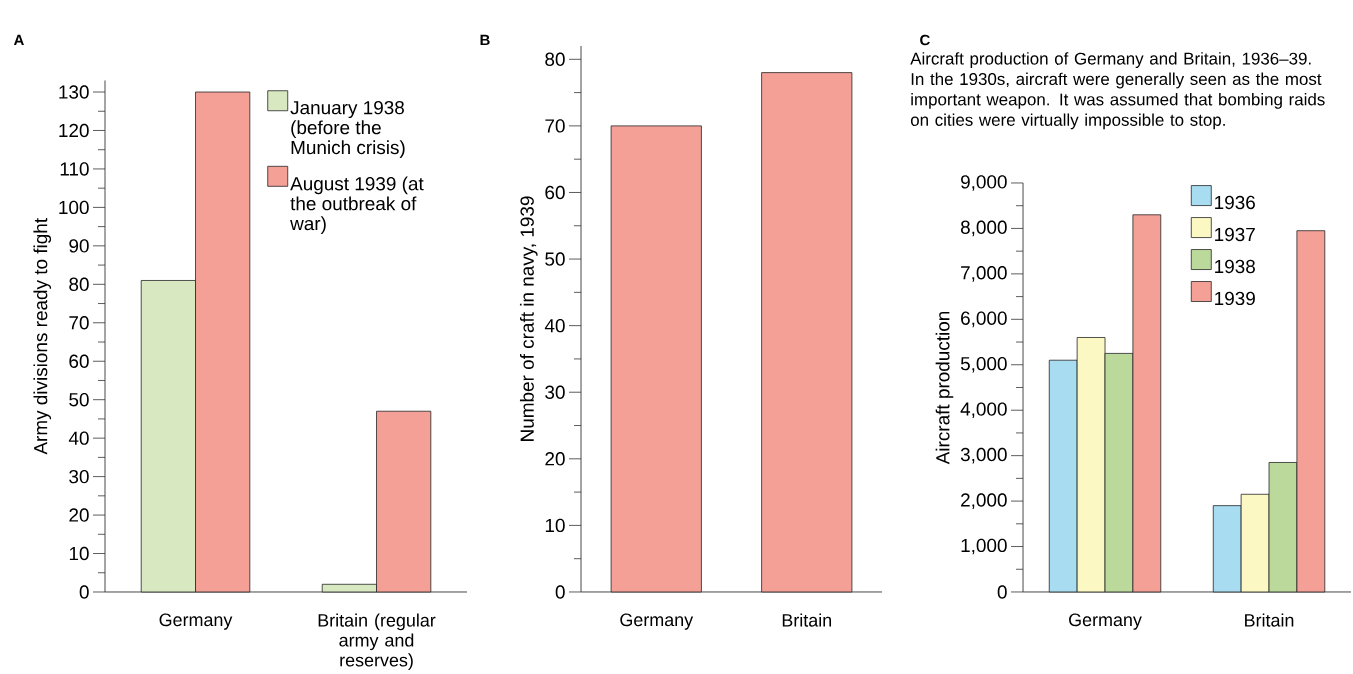 Image resolution: width=1353 pixels, height=674 pixels. What do you see at coordinates (79, 246) in the screenshot?
I see `y-tick-label: 90` at bounding box center [79, 246].